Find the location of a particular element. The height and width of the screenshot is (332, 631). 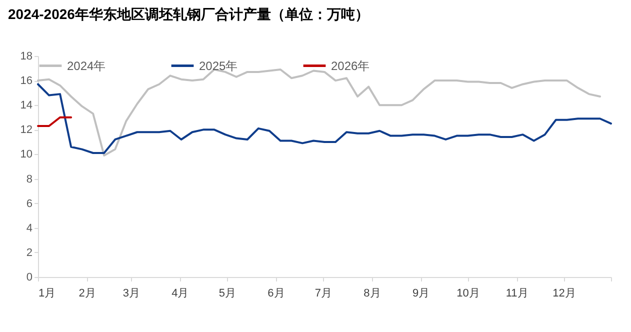

x-tick-label: 9月 is located at coordinates (421, 294).